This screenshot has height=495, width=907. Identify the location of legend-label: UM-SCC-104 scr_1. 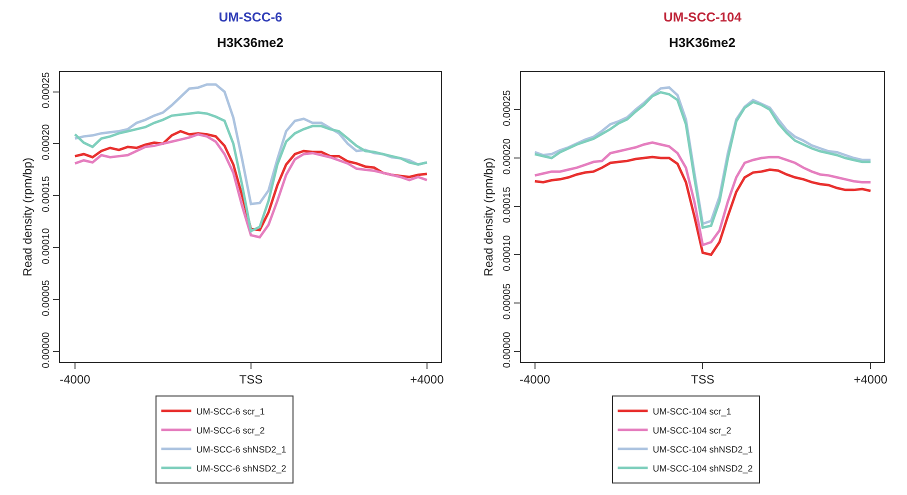
(692, 411).